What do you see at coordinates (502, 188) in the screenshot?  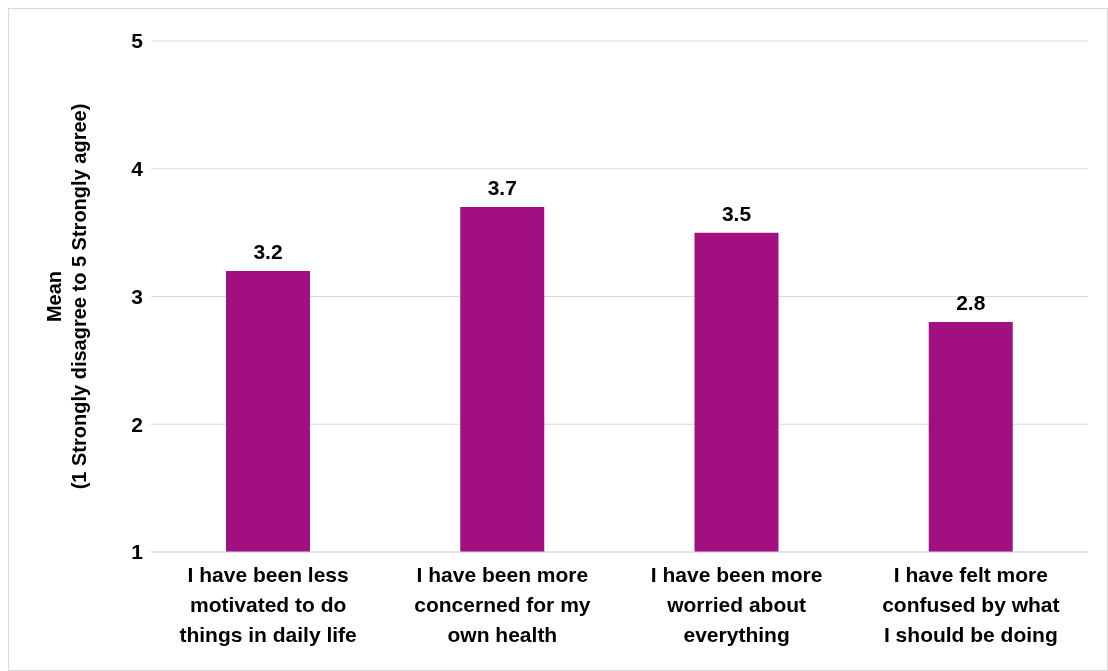 I see `data-label: 3.7` at bounding box center [502, 188].